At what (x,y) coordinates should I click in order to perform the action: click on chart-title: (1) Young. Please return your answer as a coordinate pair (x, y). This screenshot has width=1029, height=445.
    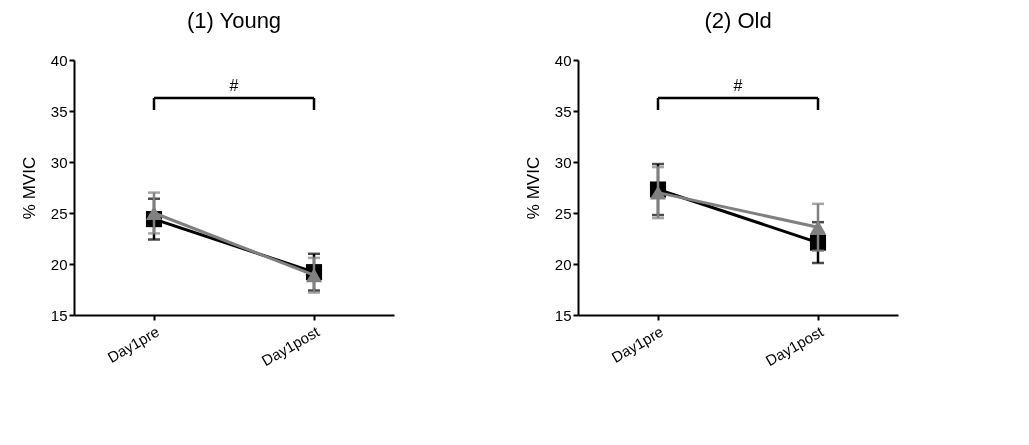
    Looking at the image, I should click on (234, 20).